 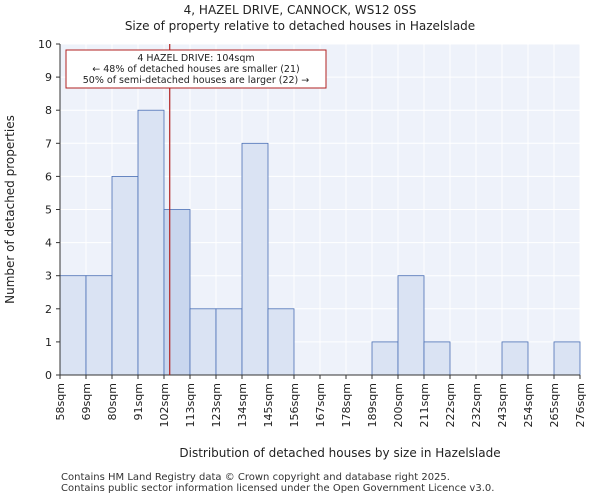 I want to click on x-tick-label: 232sqm, so click(x=476, y=405).